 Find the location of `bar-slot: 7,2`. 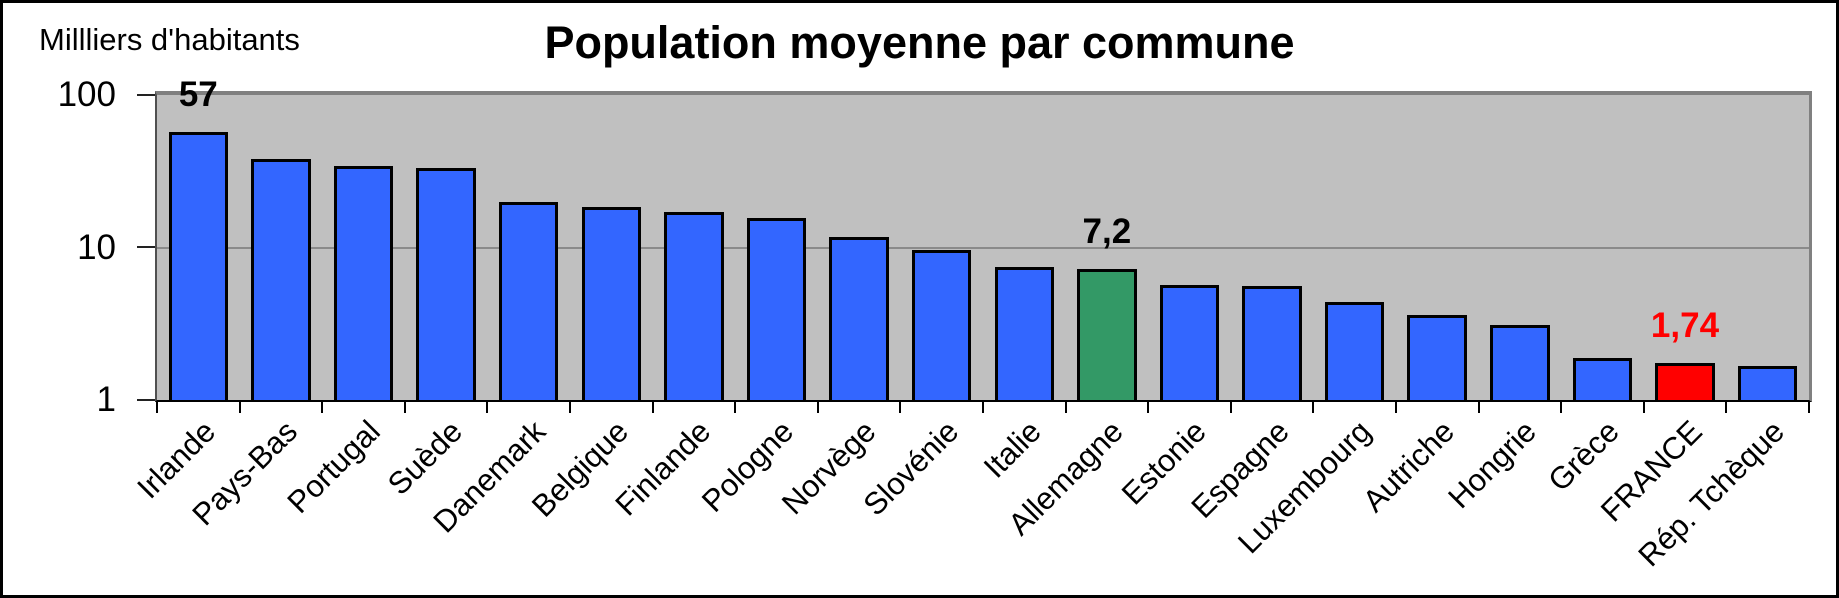

bar-slot: 7,2 is located at coordinates (1107, 247).